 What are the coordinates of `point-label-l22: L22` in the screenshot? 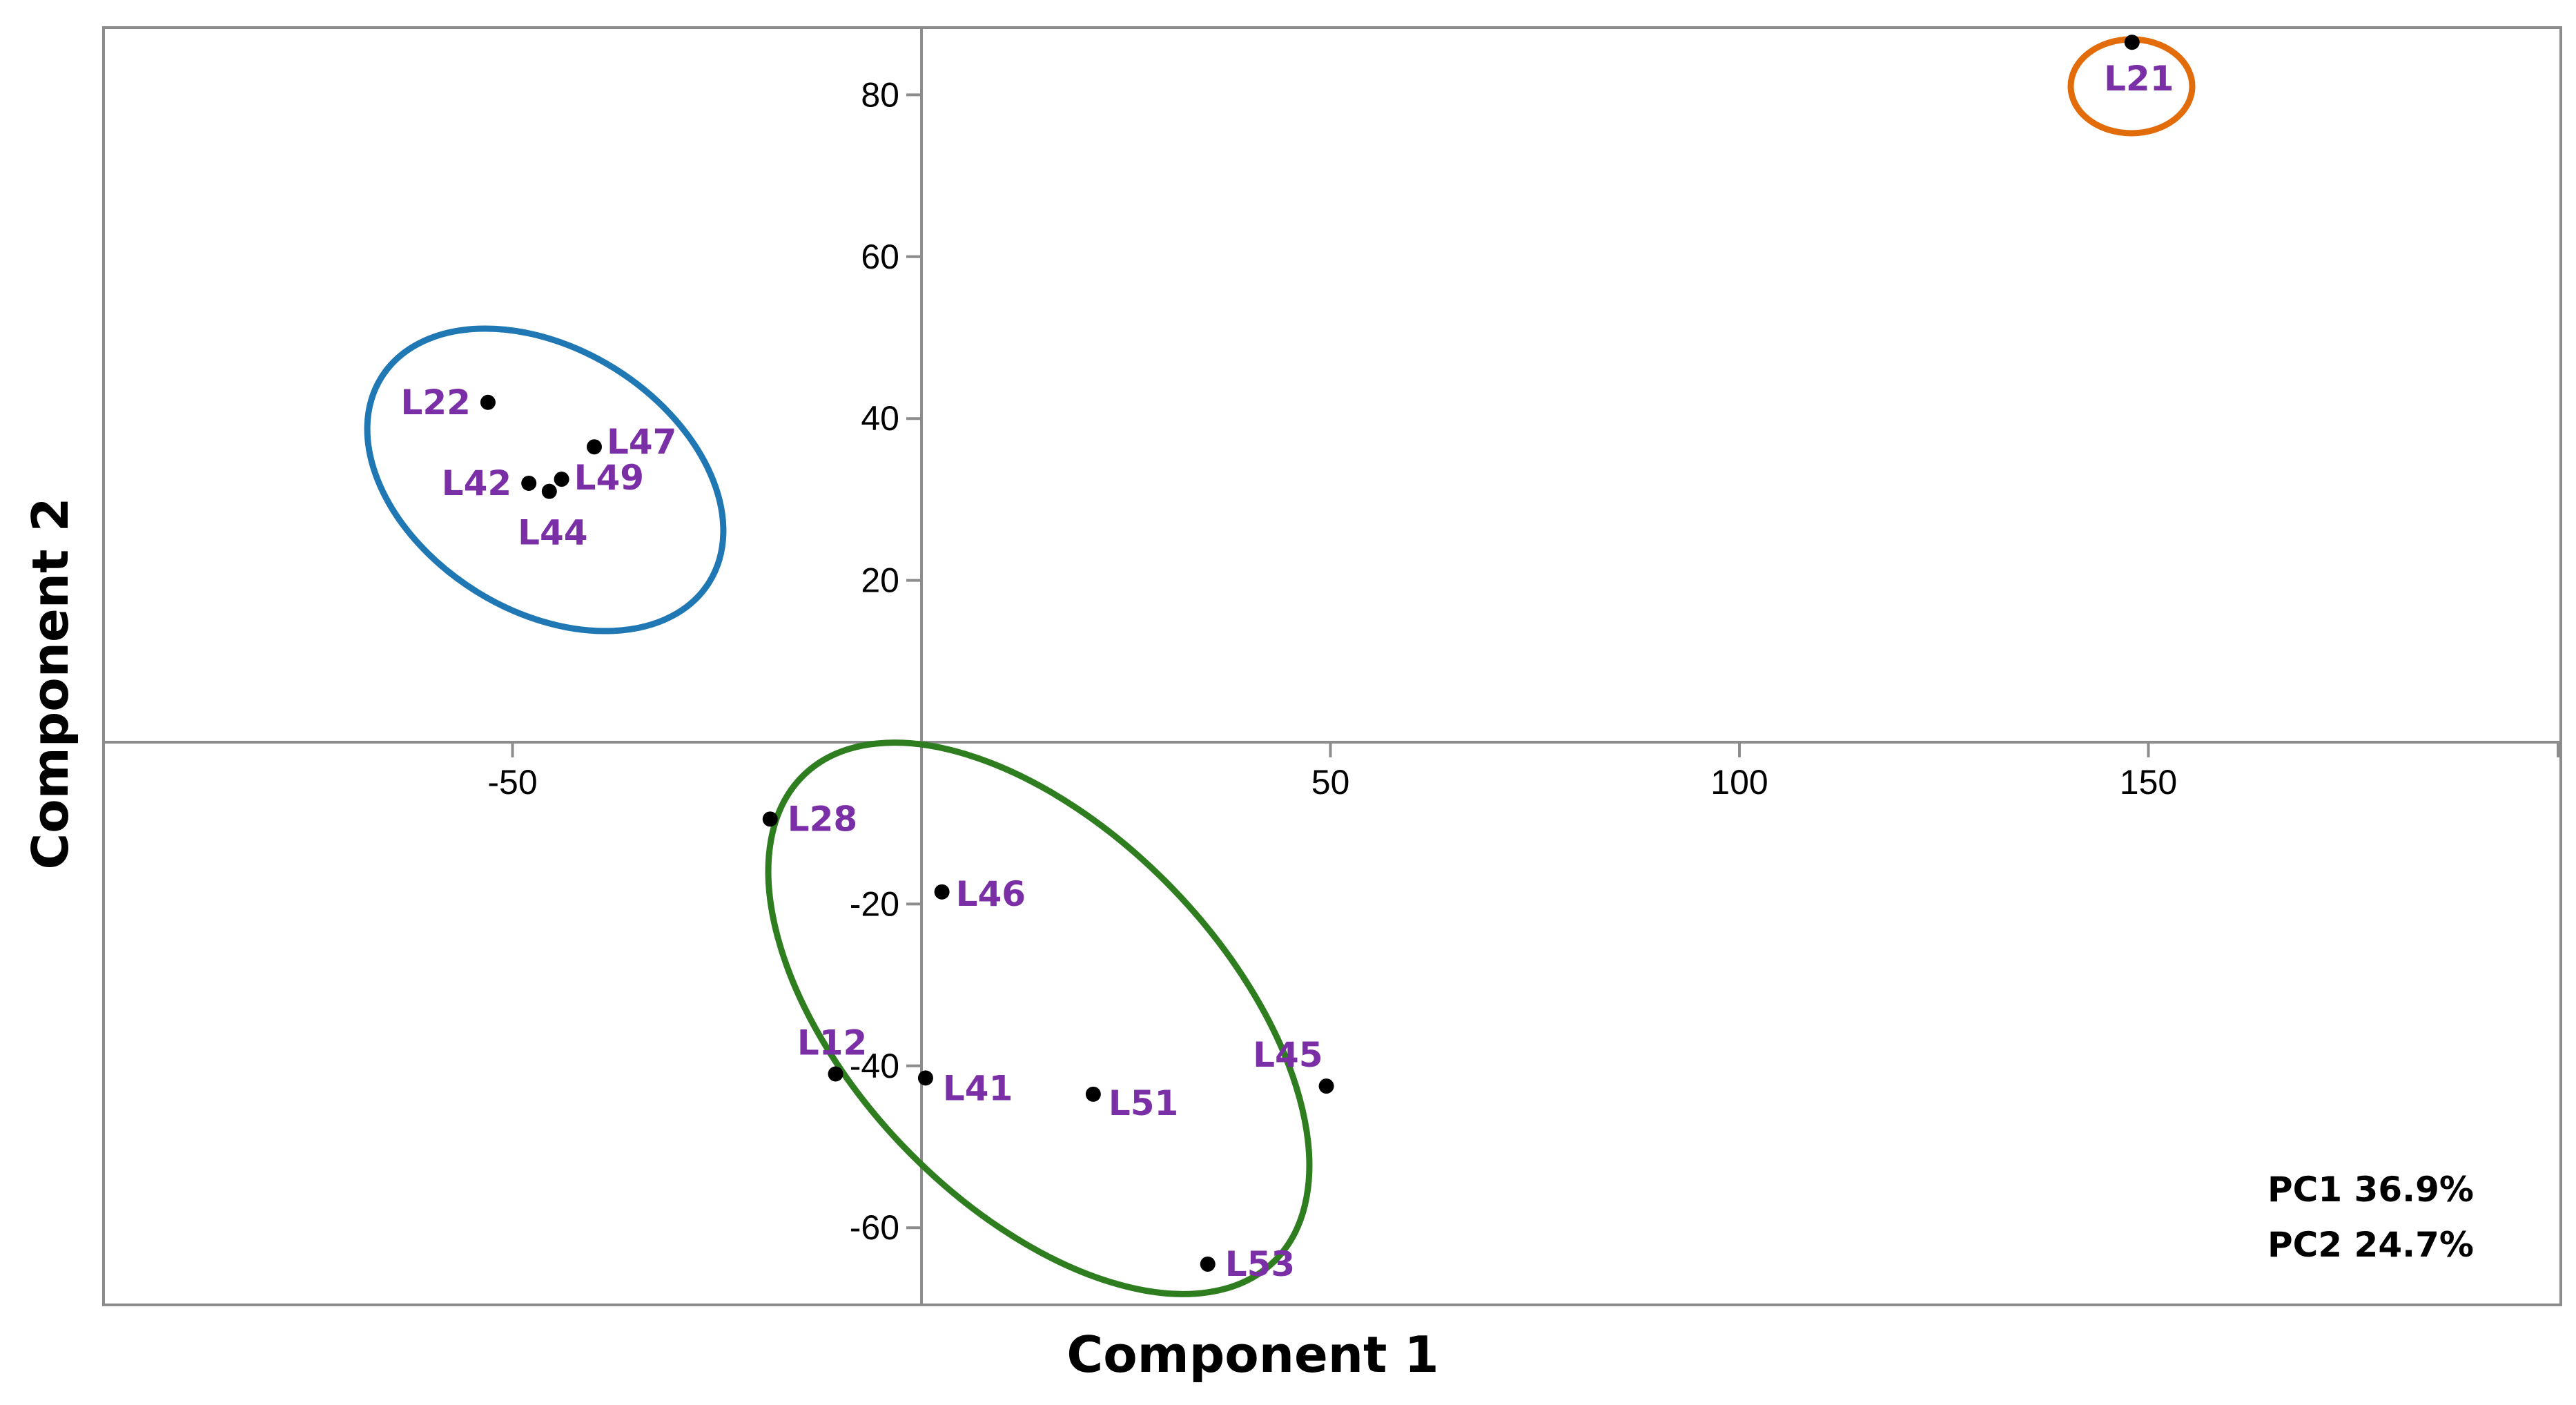 It's located at (435, 402).